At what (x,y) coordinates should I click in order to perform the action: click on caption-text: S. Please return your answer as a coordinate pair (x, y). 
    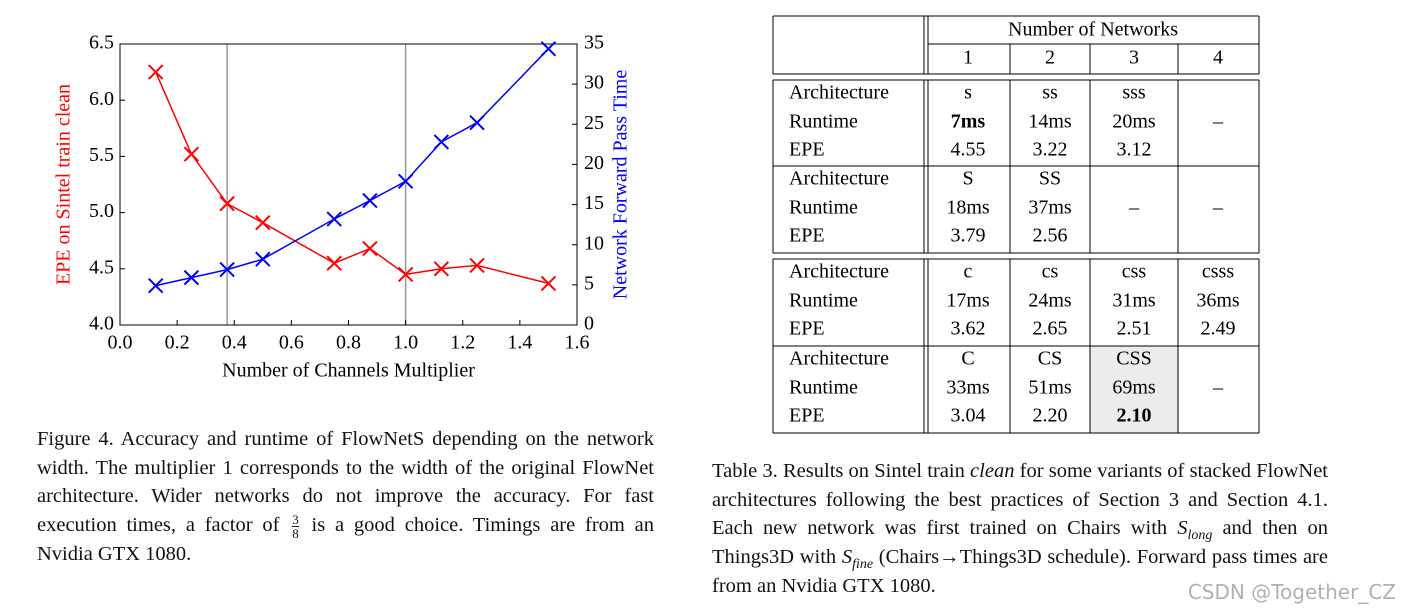
    Looking at the image, I should click on (847, 557).